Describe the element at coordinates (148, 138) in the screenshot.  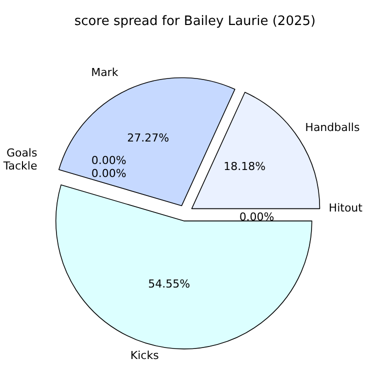
I see `data-label: 27.27%` at that location.